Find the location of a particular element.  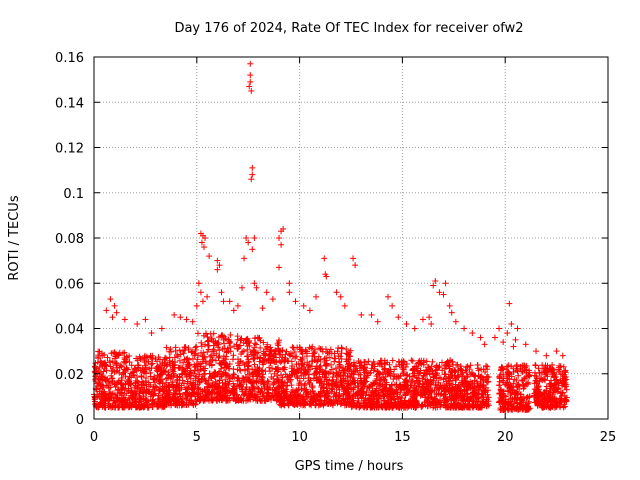

y-tick-label: 0.06 is located at coordinates (69, 284).